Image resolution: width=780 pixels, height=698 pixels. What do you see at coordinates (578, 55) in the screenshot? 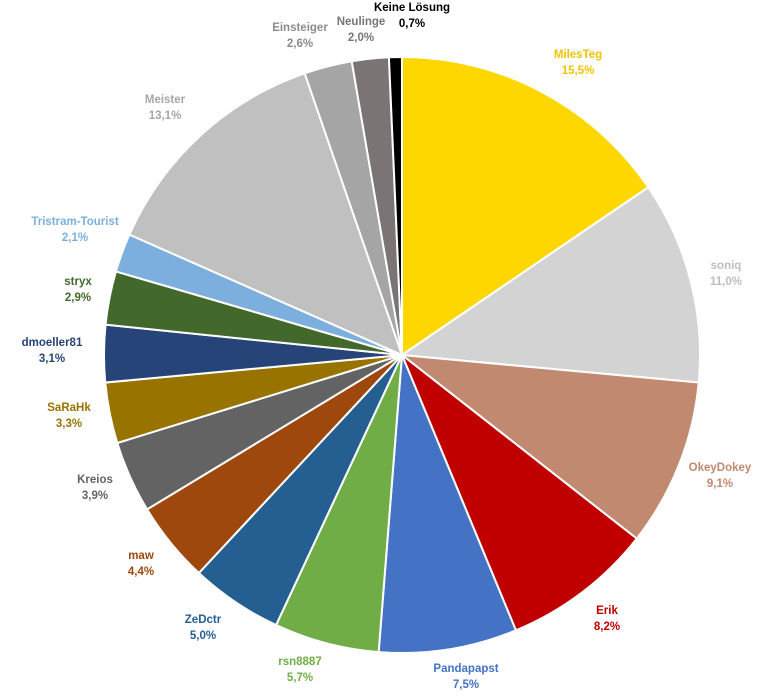
I see `slice-label: MilesTeg` at bounding box center [578, 55].